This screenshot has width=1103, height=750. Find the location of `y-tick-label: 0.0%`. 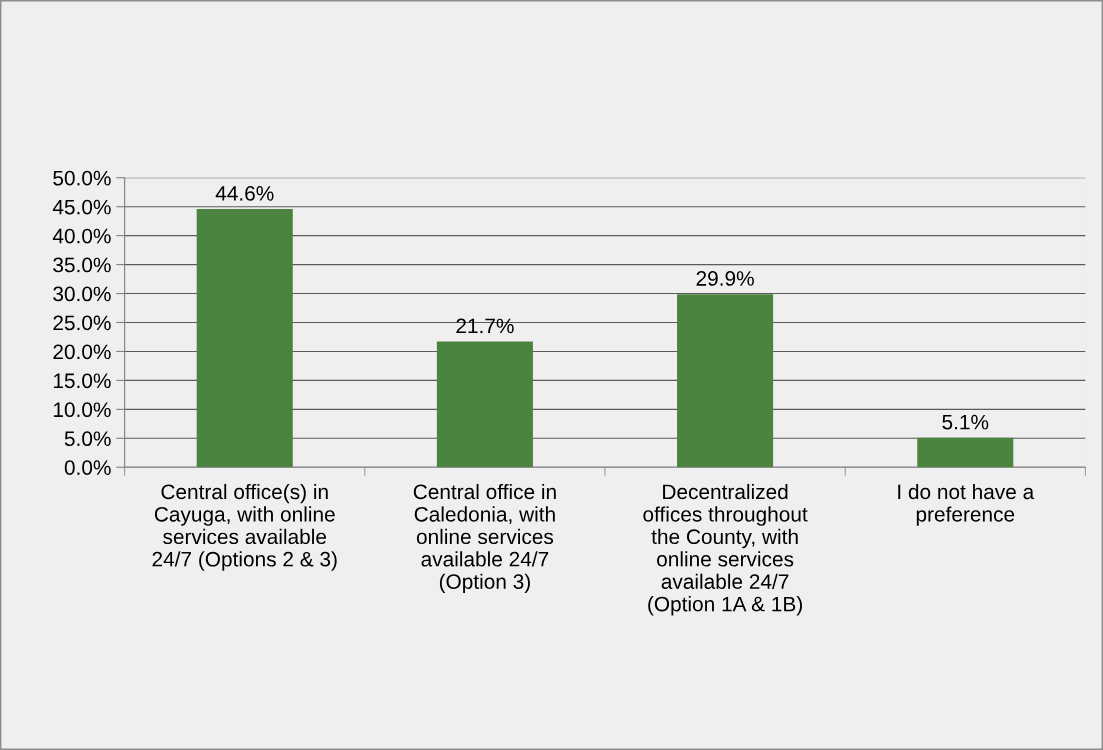

y-tick-label: 0.0% is located at coordinates (87, 467).